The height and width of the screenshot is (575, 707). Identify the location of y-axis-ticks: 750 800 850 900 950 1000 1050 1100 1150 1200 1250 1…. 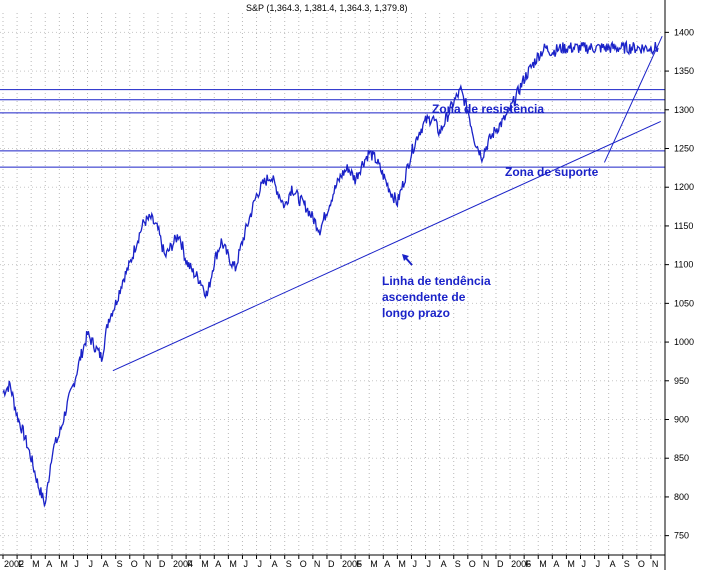
(679, 284).